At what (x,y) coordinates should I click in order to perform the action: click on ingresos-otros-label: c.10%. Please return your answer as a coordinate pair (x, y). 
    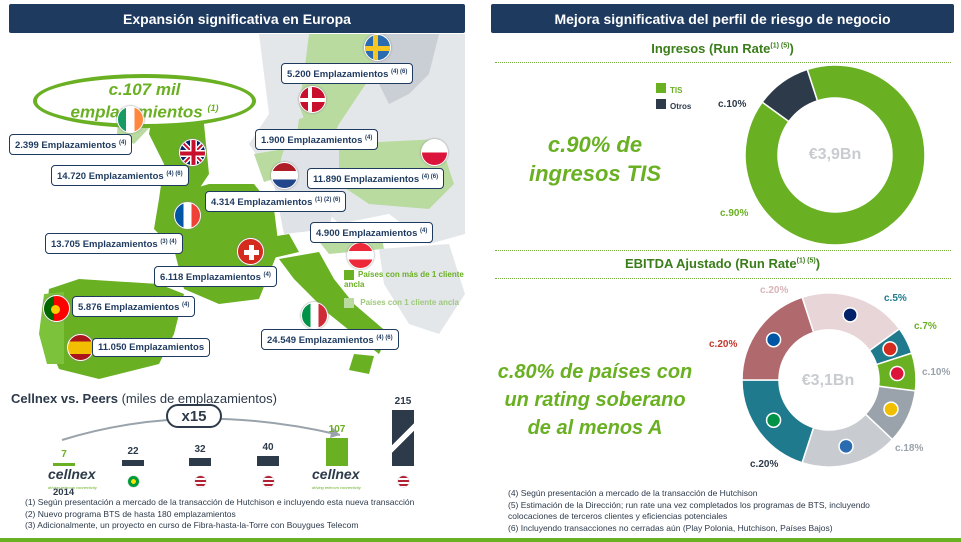
    Looking at the image, I should click on (732, 104).